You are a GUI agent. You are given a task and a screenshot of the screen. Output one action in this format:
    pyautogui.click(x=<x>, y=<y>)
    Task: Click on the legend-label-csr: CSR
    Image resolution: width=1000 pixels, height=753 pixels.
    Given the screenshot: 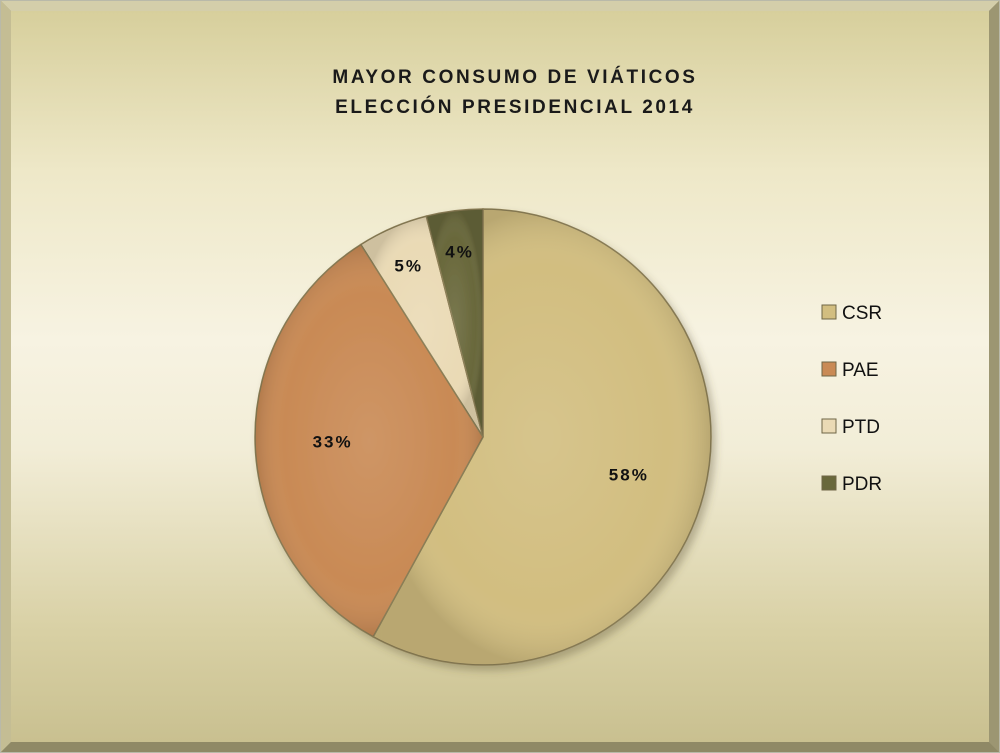 What is the action you would take?
    pyautogui.click(x=862, y=313)
    